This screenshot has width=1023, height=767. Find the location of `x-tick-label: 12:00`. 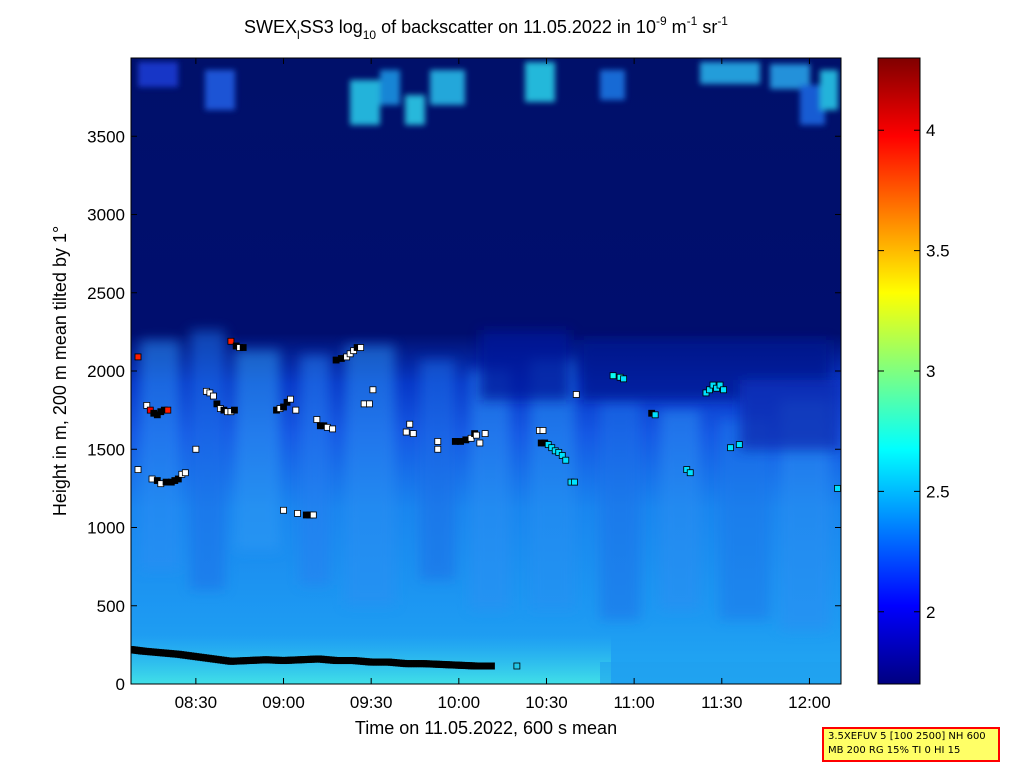

x-tick-label: 12:00 is located at coordinates (809, 702).